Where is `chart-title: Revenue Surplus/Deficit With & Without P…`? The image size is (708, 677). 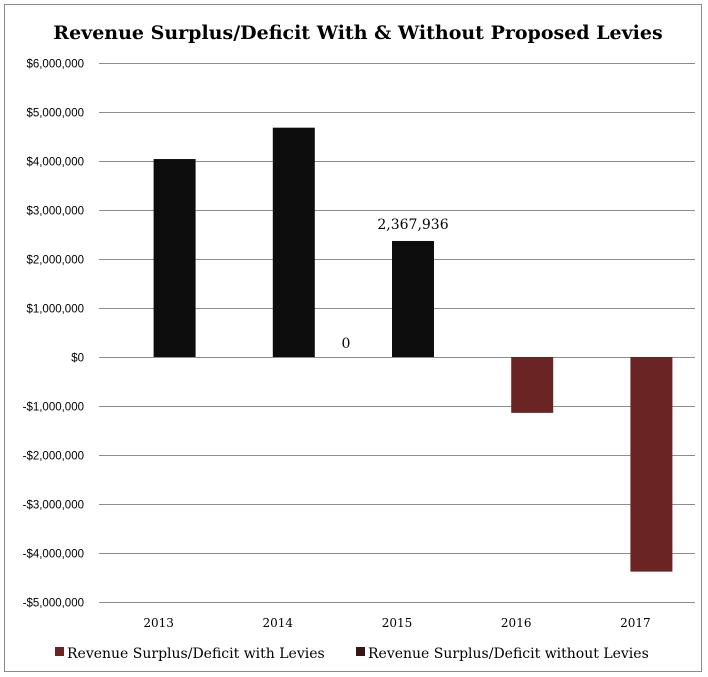 chart-title: Revenue Surplus/Deficit With & Without P… is located at coordinates (357, 33).